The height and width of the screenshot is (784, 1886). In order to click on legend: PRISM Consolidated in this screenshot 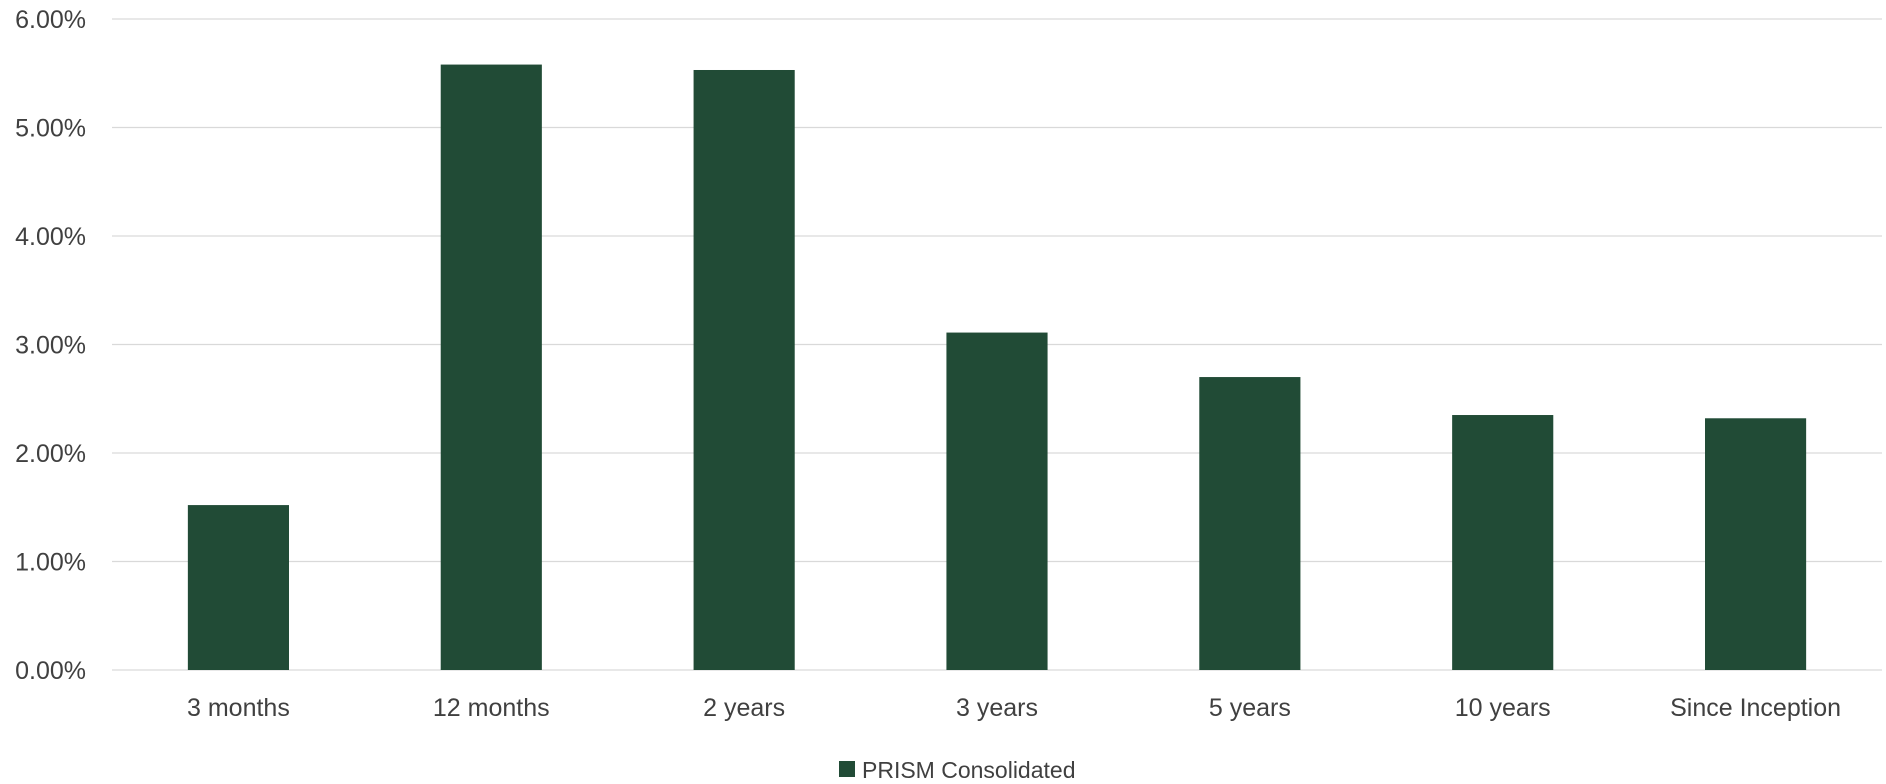, I will do `click(957, 770)`.